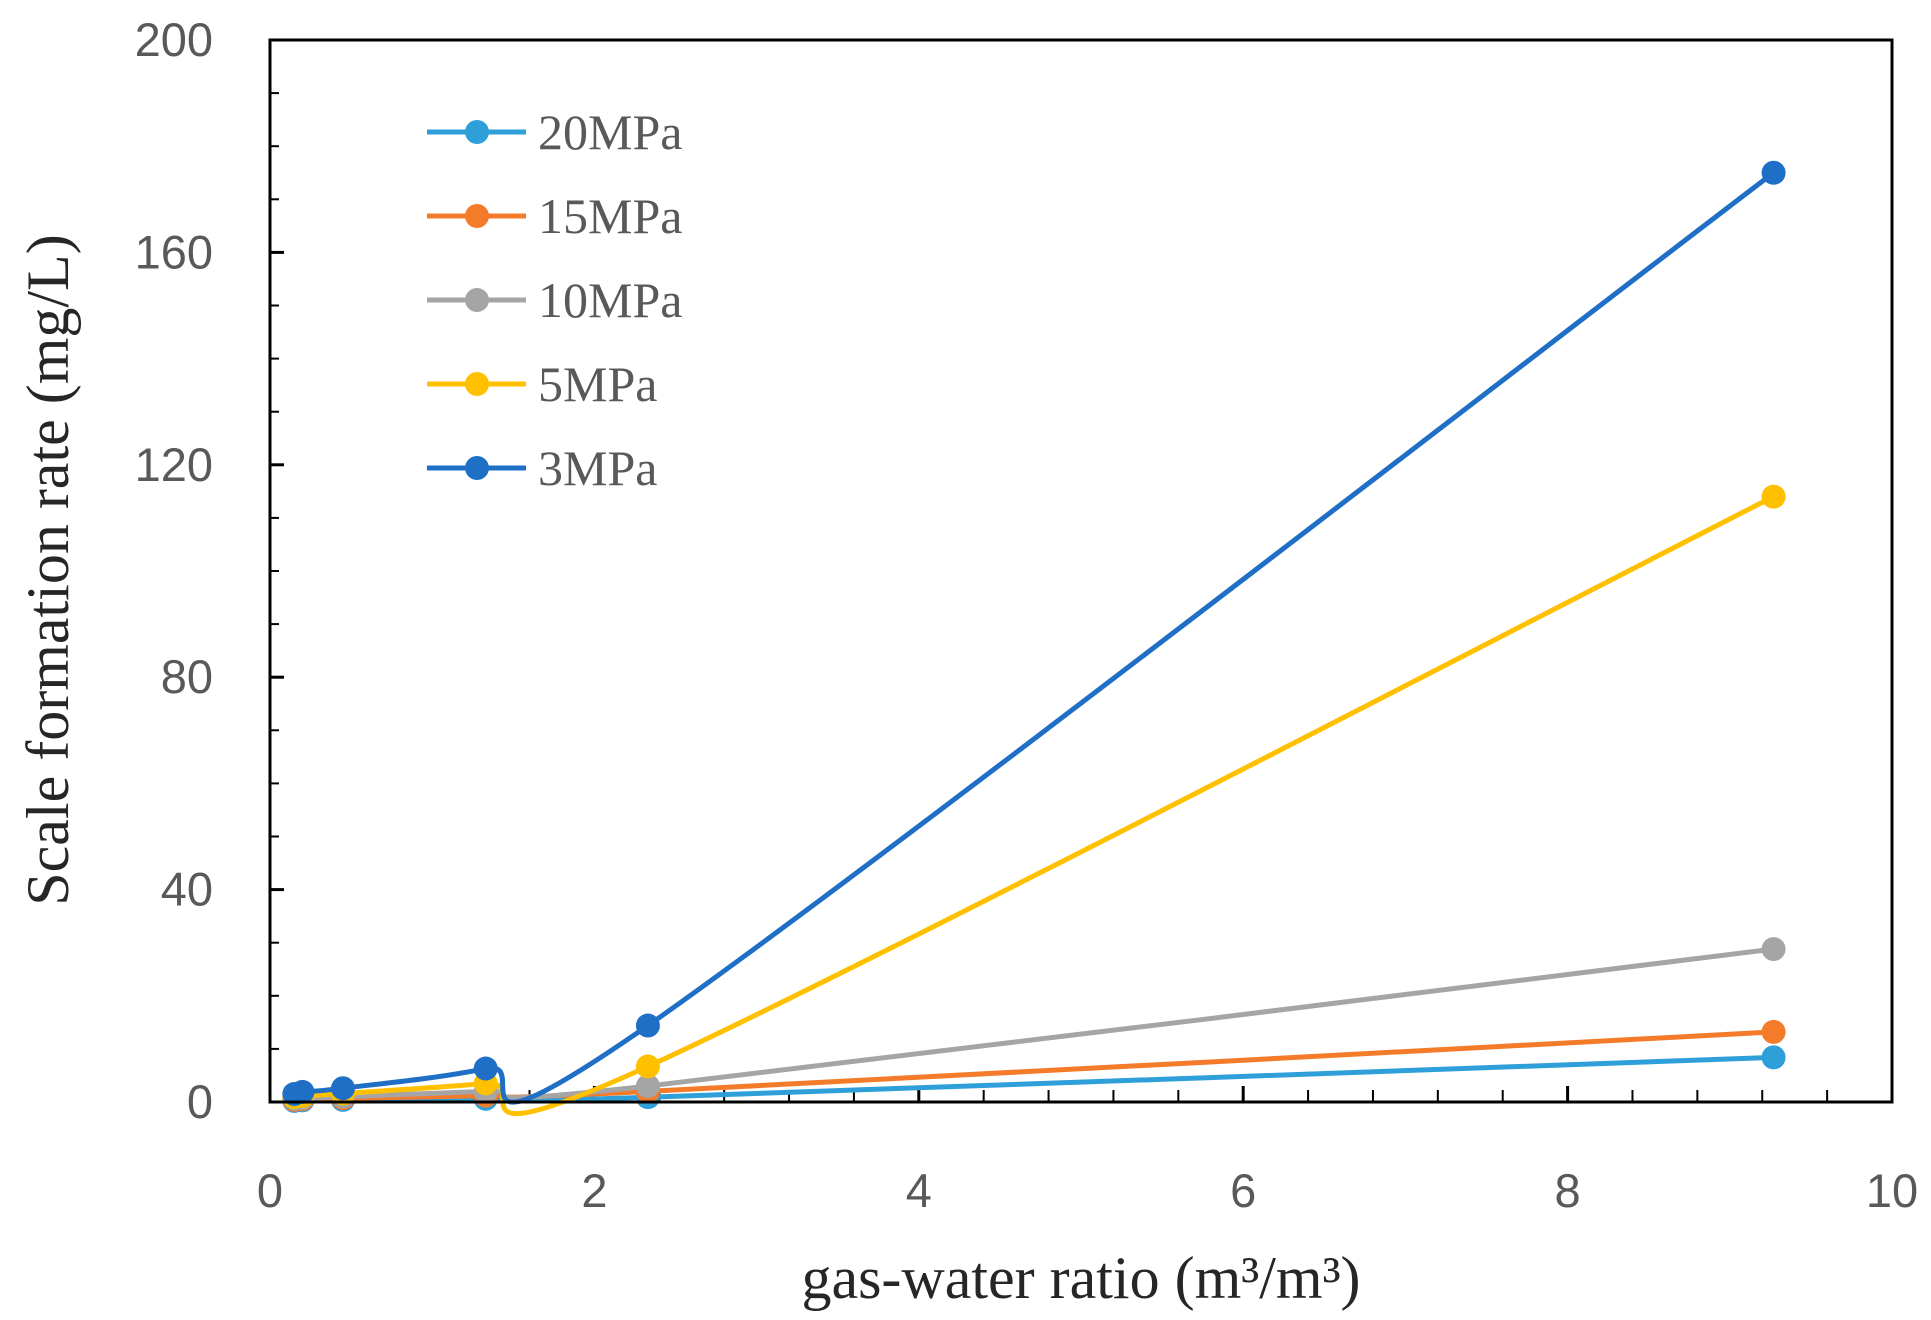 The width and height of the screenshot is (1931, 1320). Describe the element at coordinates (187, 676) in the screenshot. I see `y-tick-label: 80` at that location.